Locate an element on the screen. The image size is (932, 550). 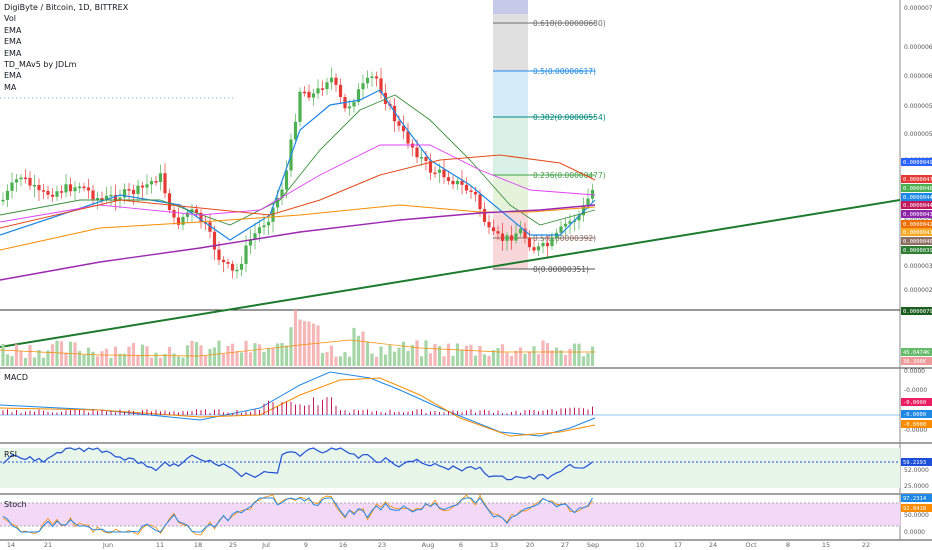
fib-level-label: 0.5(0.00000617) is located at coordinates (564, 71).